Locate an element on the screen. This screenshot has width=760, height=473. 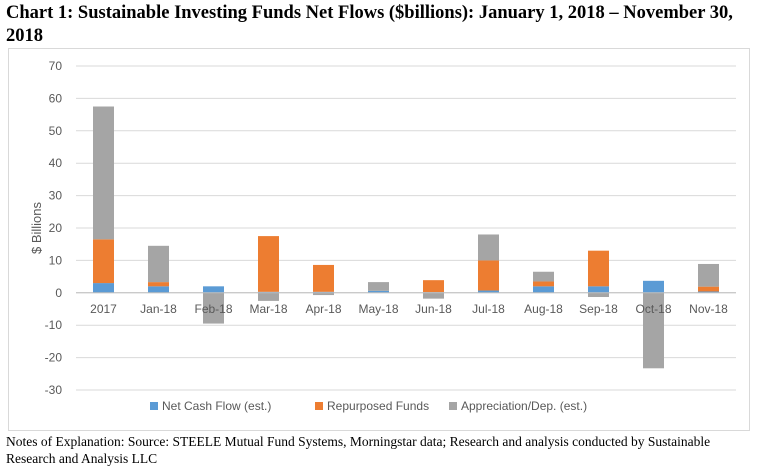
x-tick-label: Mar-18 is located at coordinates (268, 309).